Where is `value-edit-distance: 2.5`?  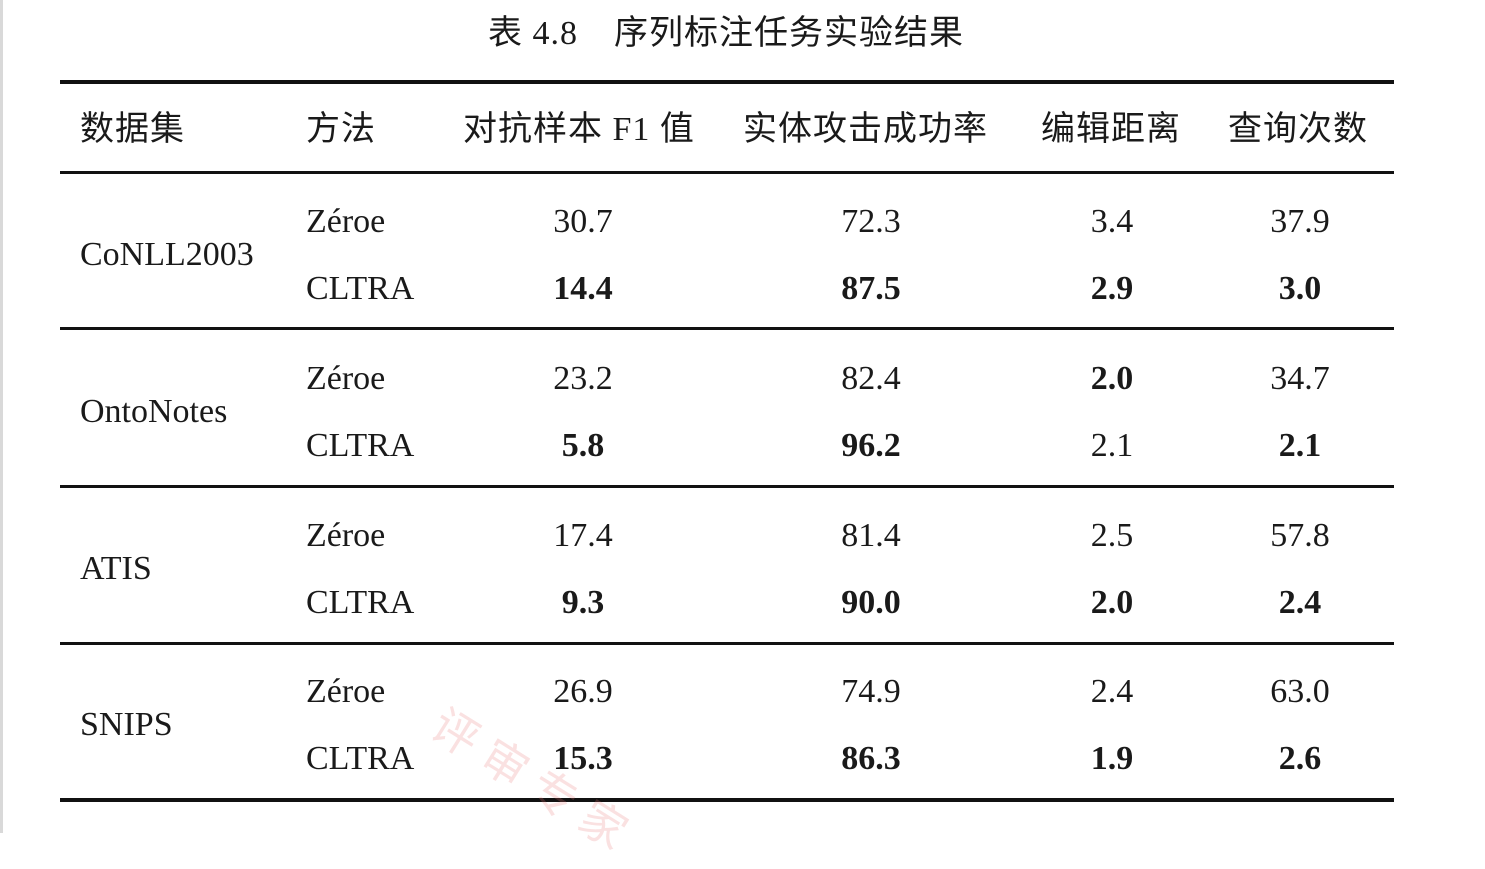
value-edit-distance: 2.5 is located at coordinates (1112, 535).